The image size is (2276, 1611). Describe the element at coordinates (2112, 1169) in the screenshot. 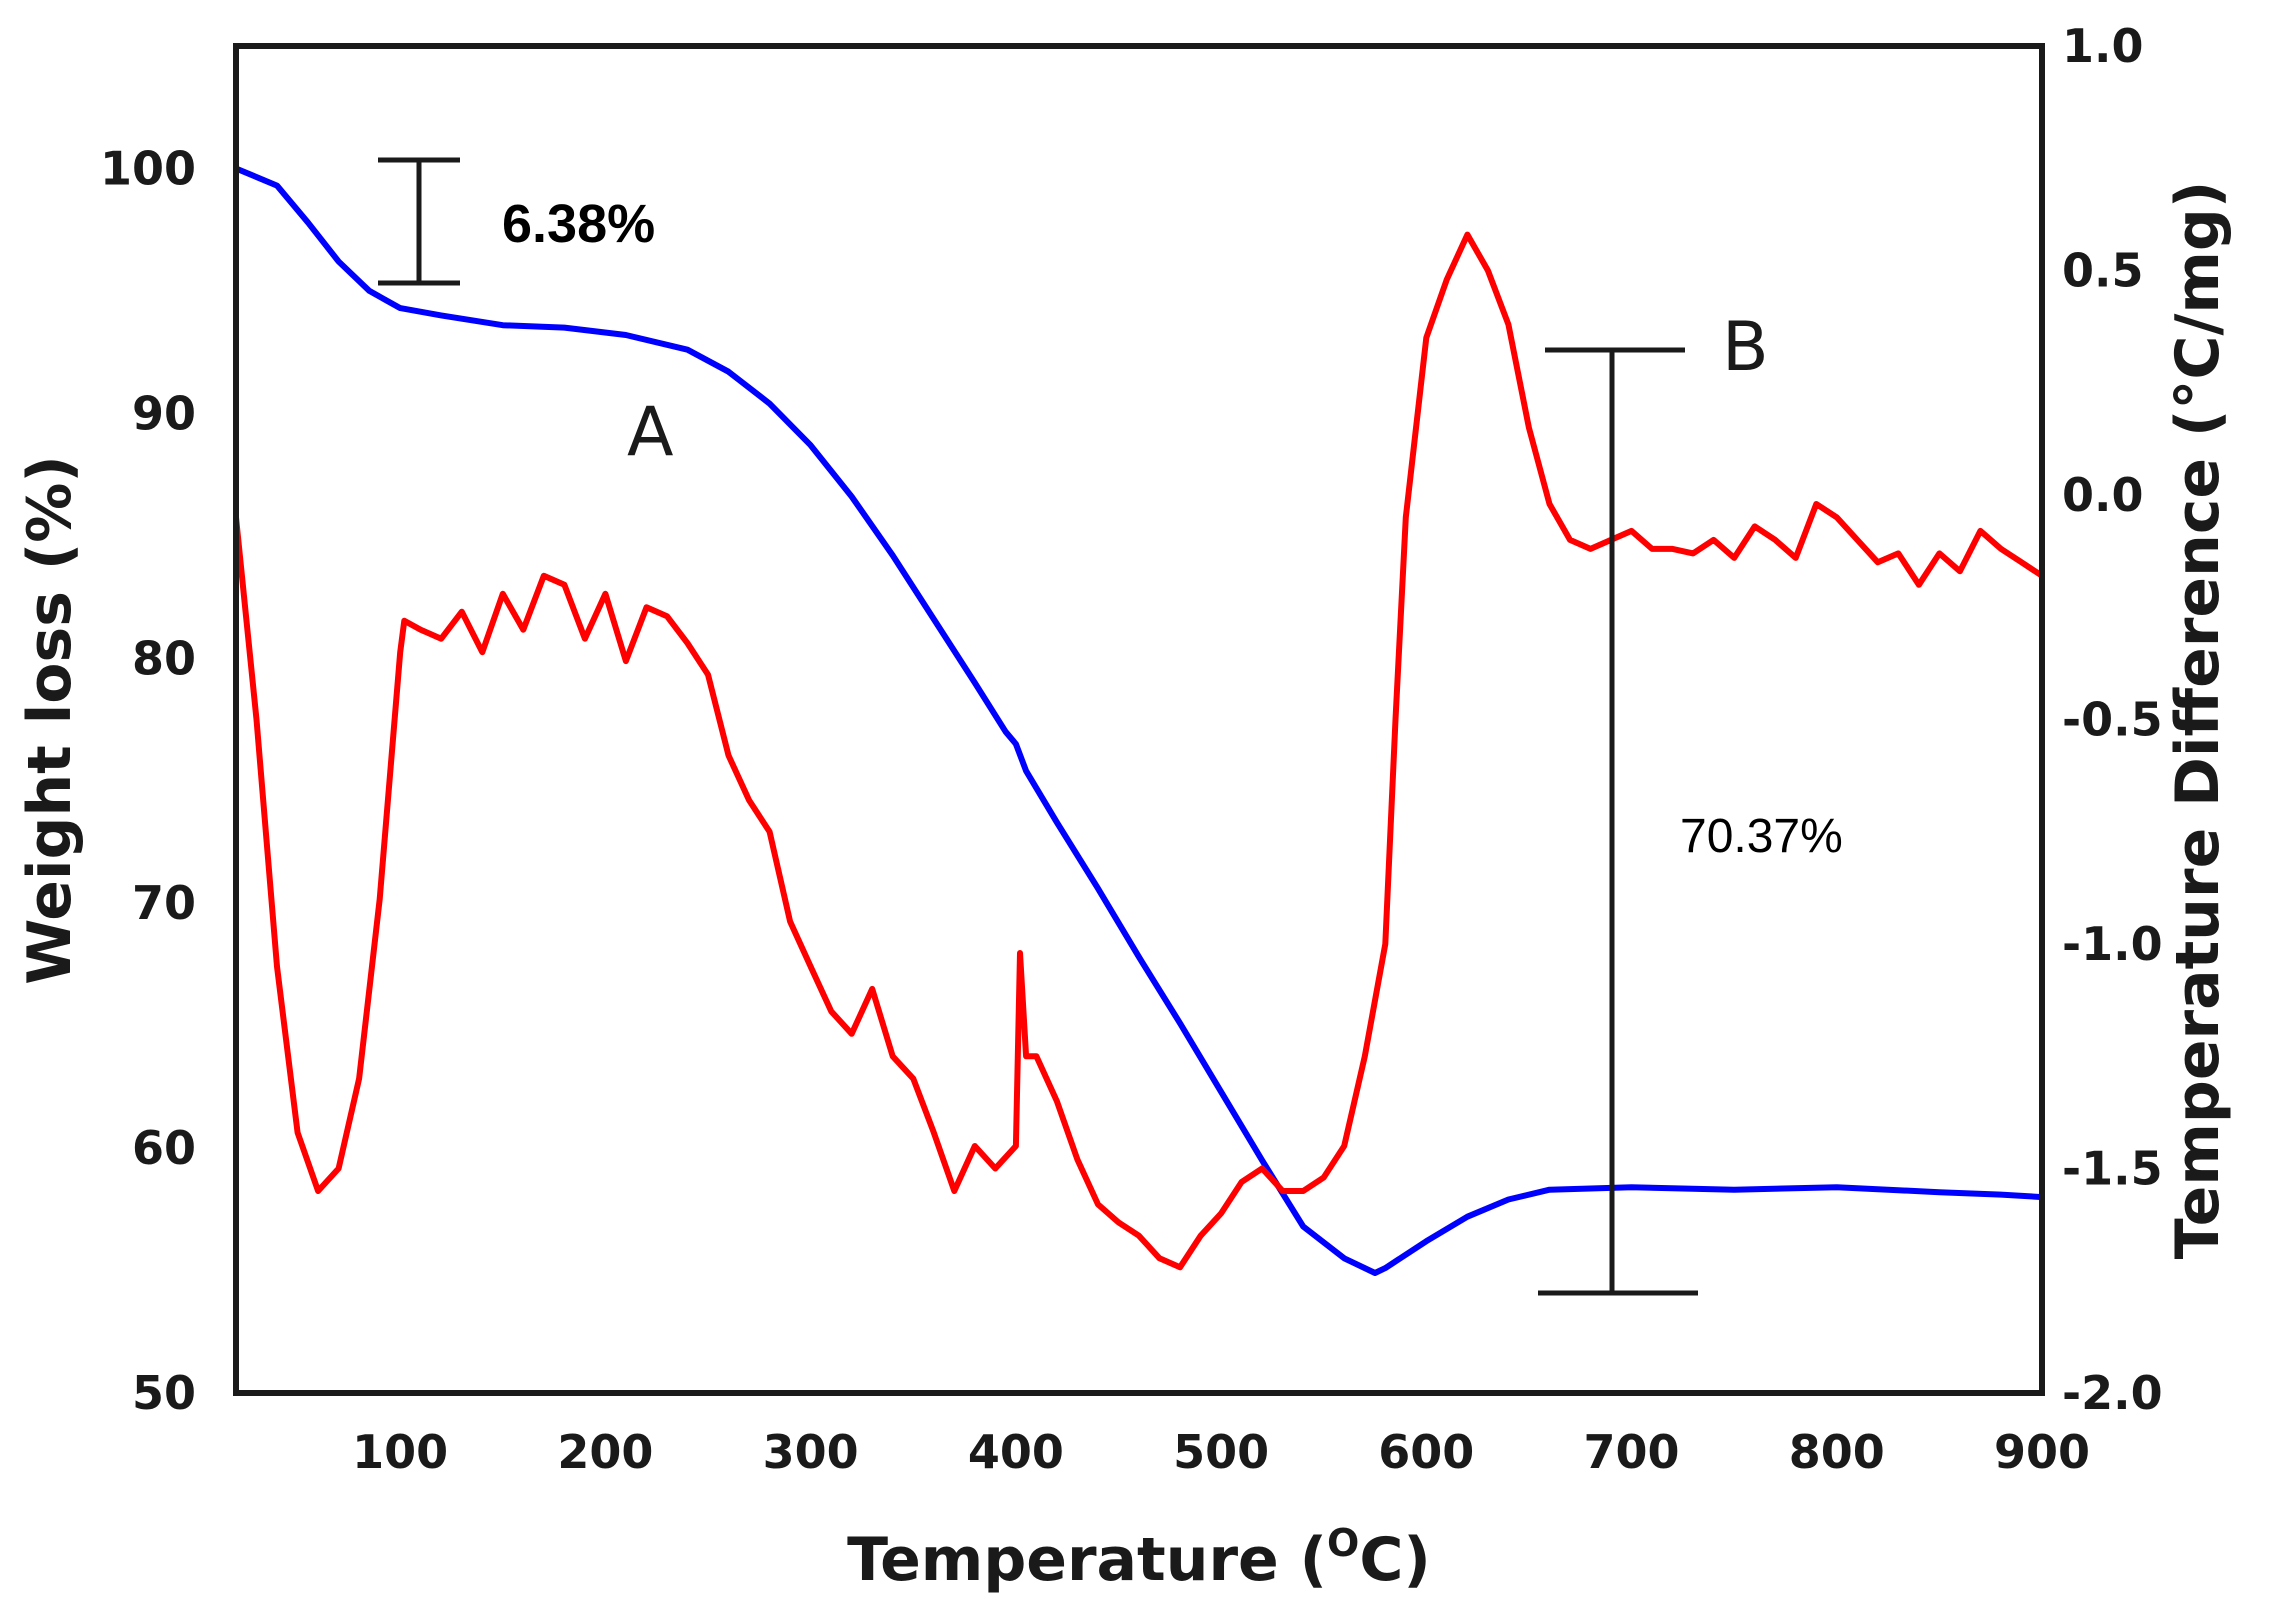

I see `y-right-tick-label: -1.5` at that location.